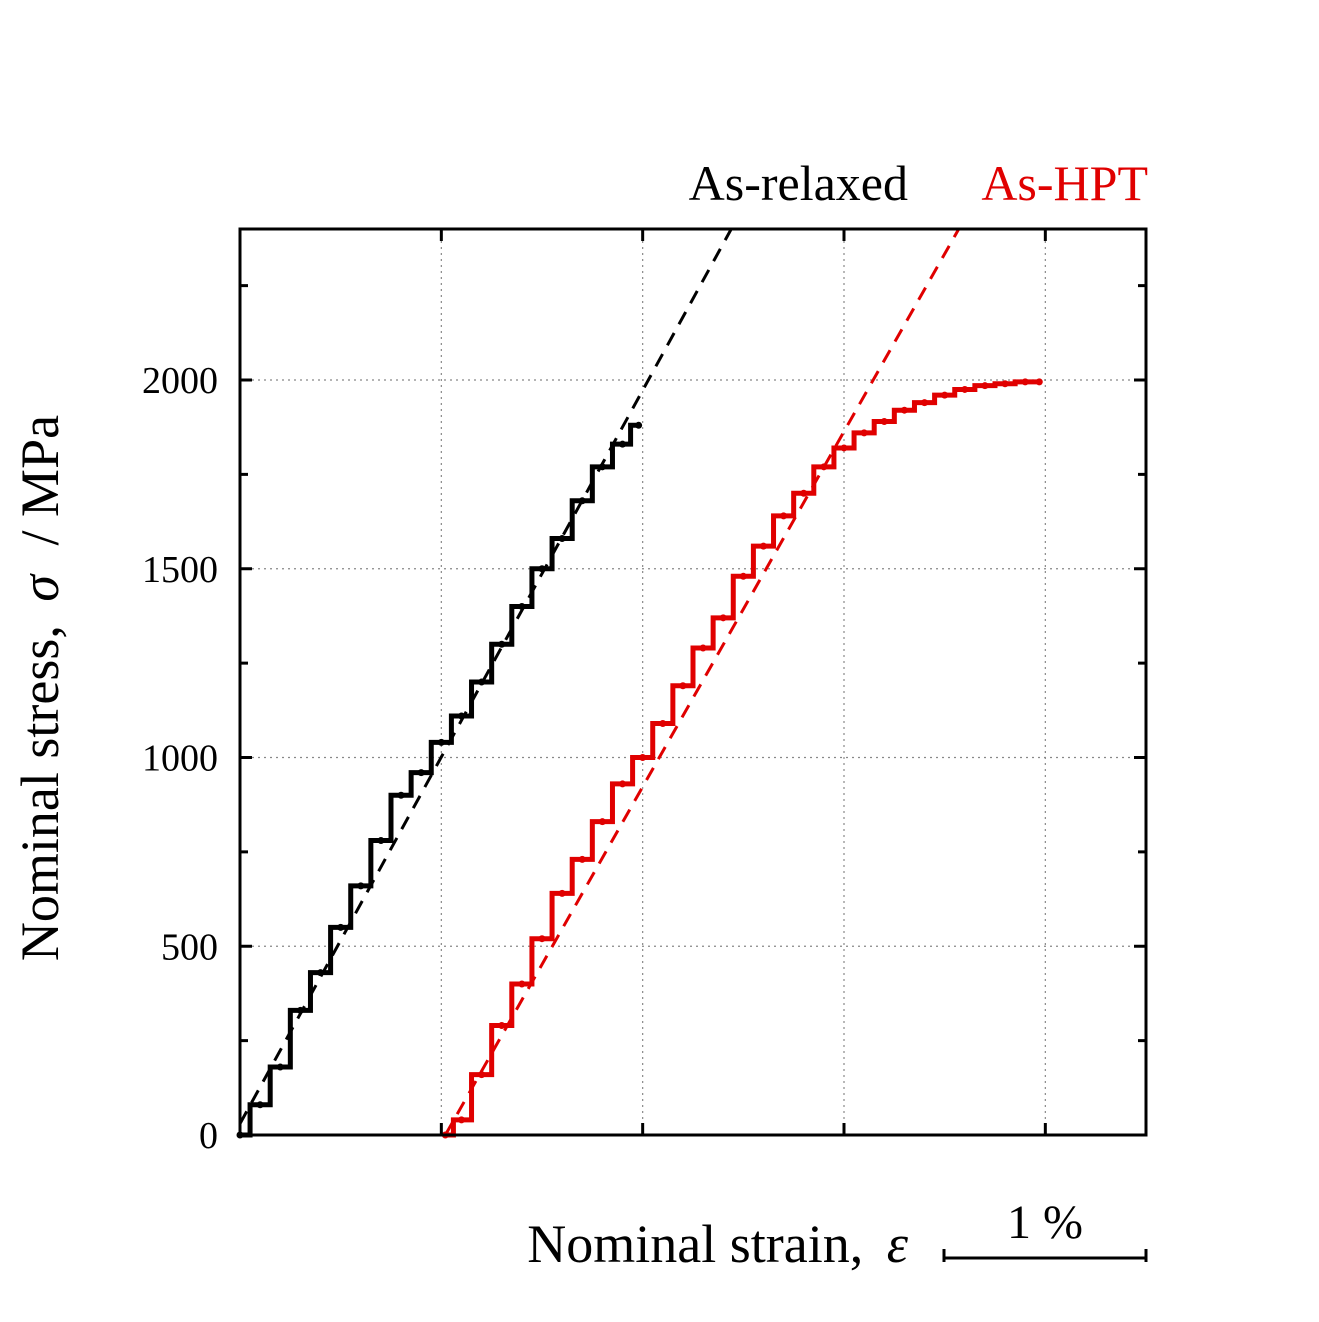  I want to click on x-axis-label-text: Nominal strain,, so click(695, 1244).